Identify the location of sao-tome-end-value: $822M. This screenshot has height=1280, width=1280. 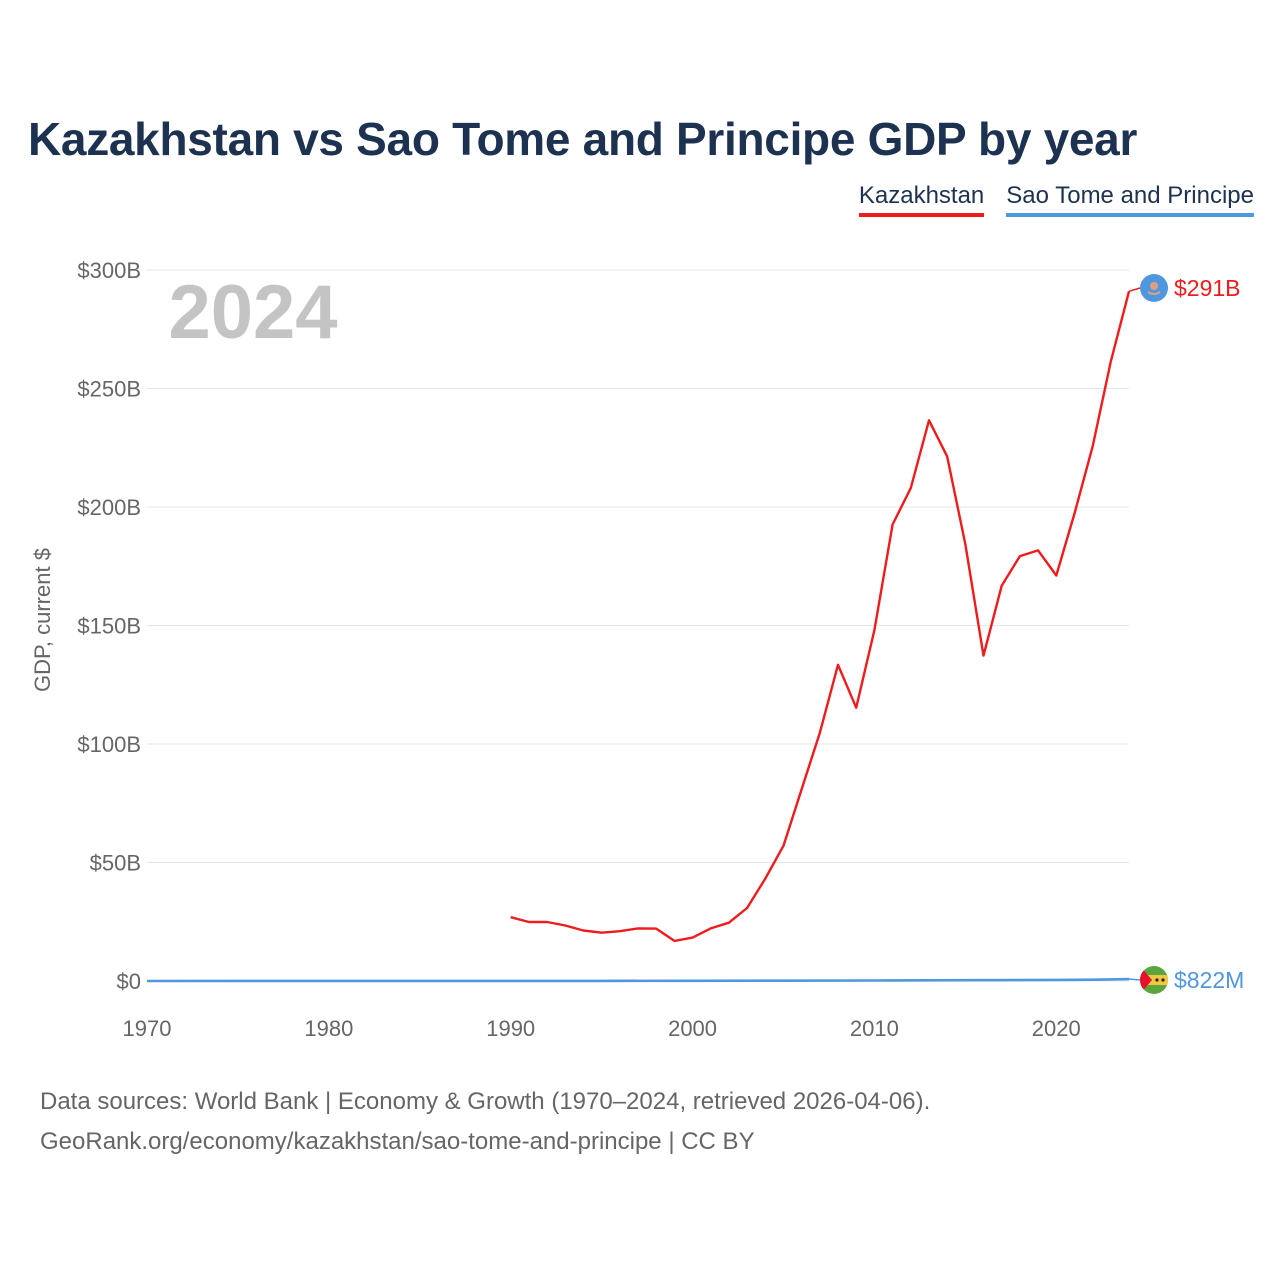
(1209, 980).